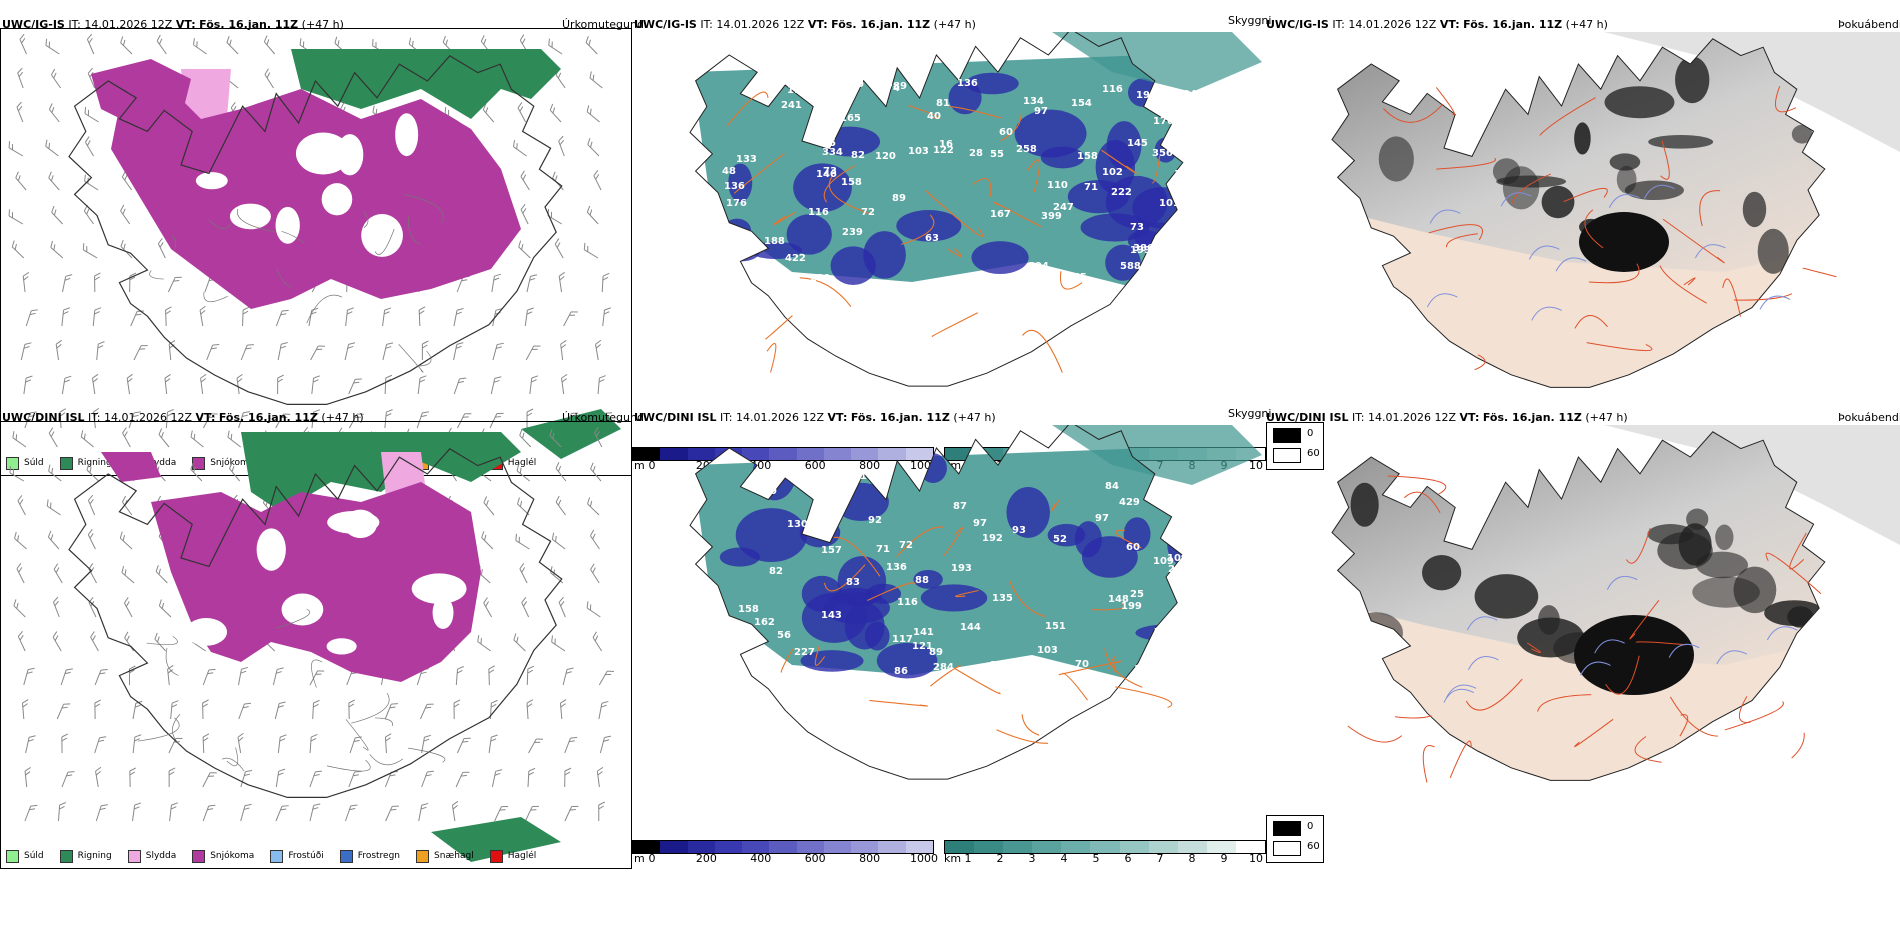  I want to click on legend-label: Haglél, so click(522, 463).